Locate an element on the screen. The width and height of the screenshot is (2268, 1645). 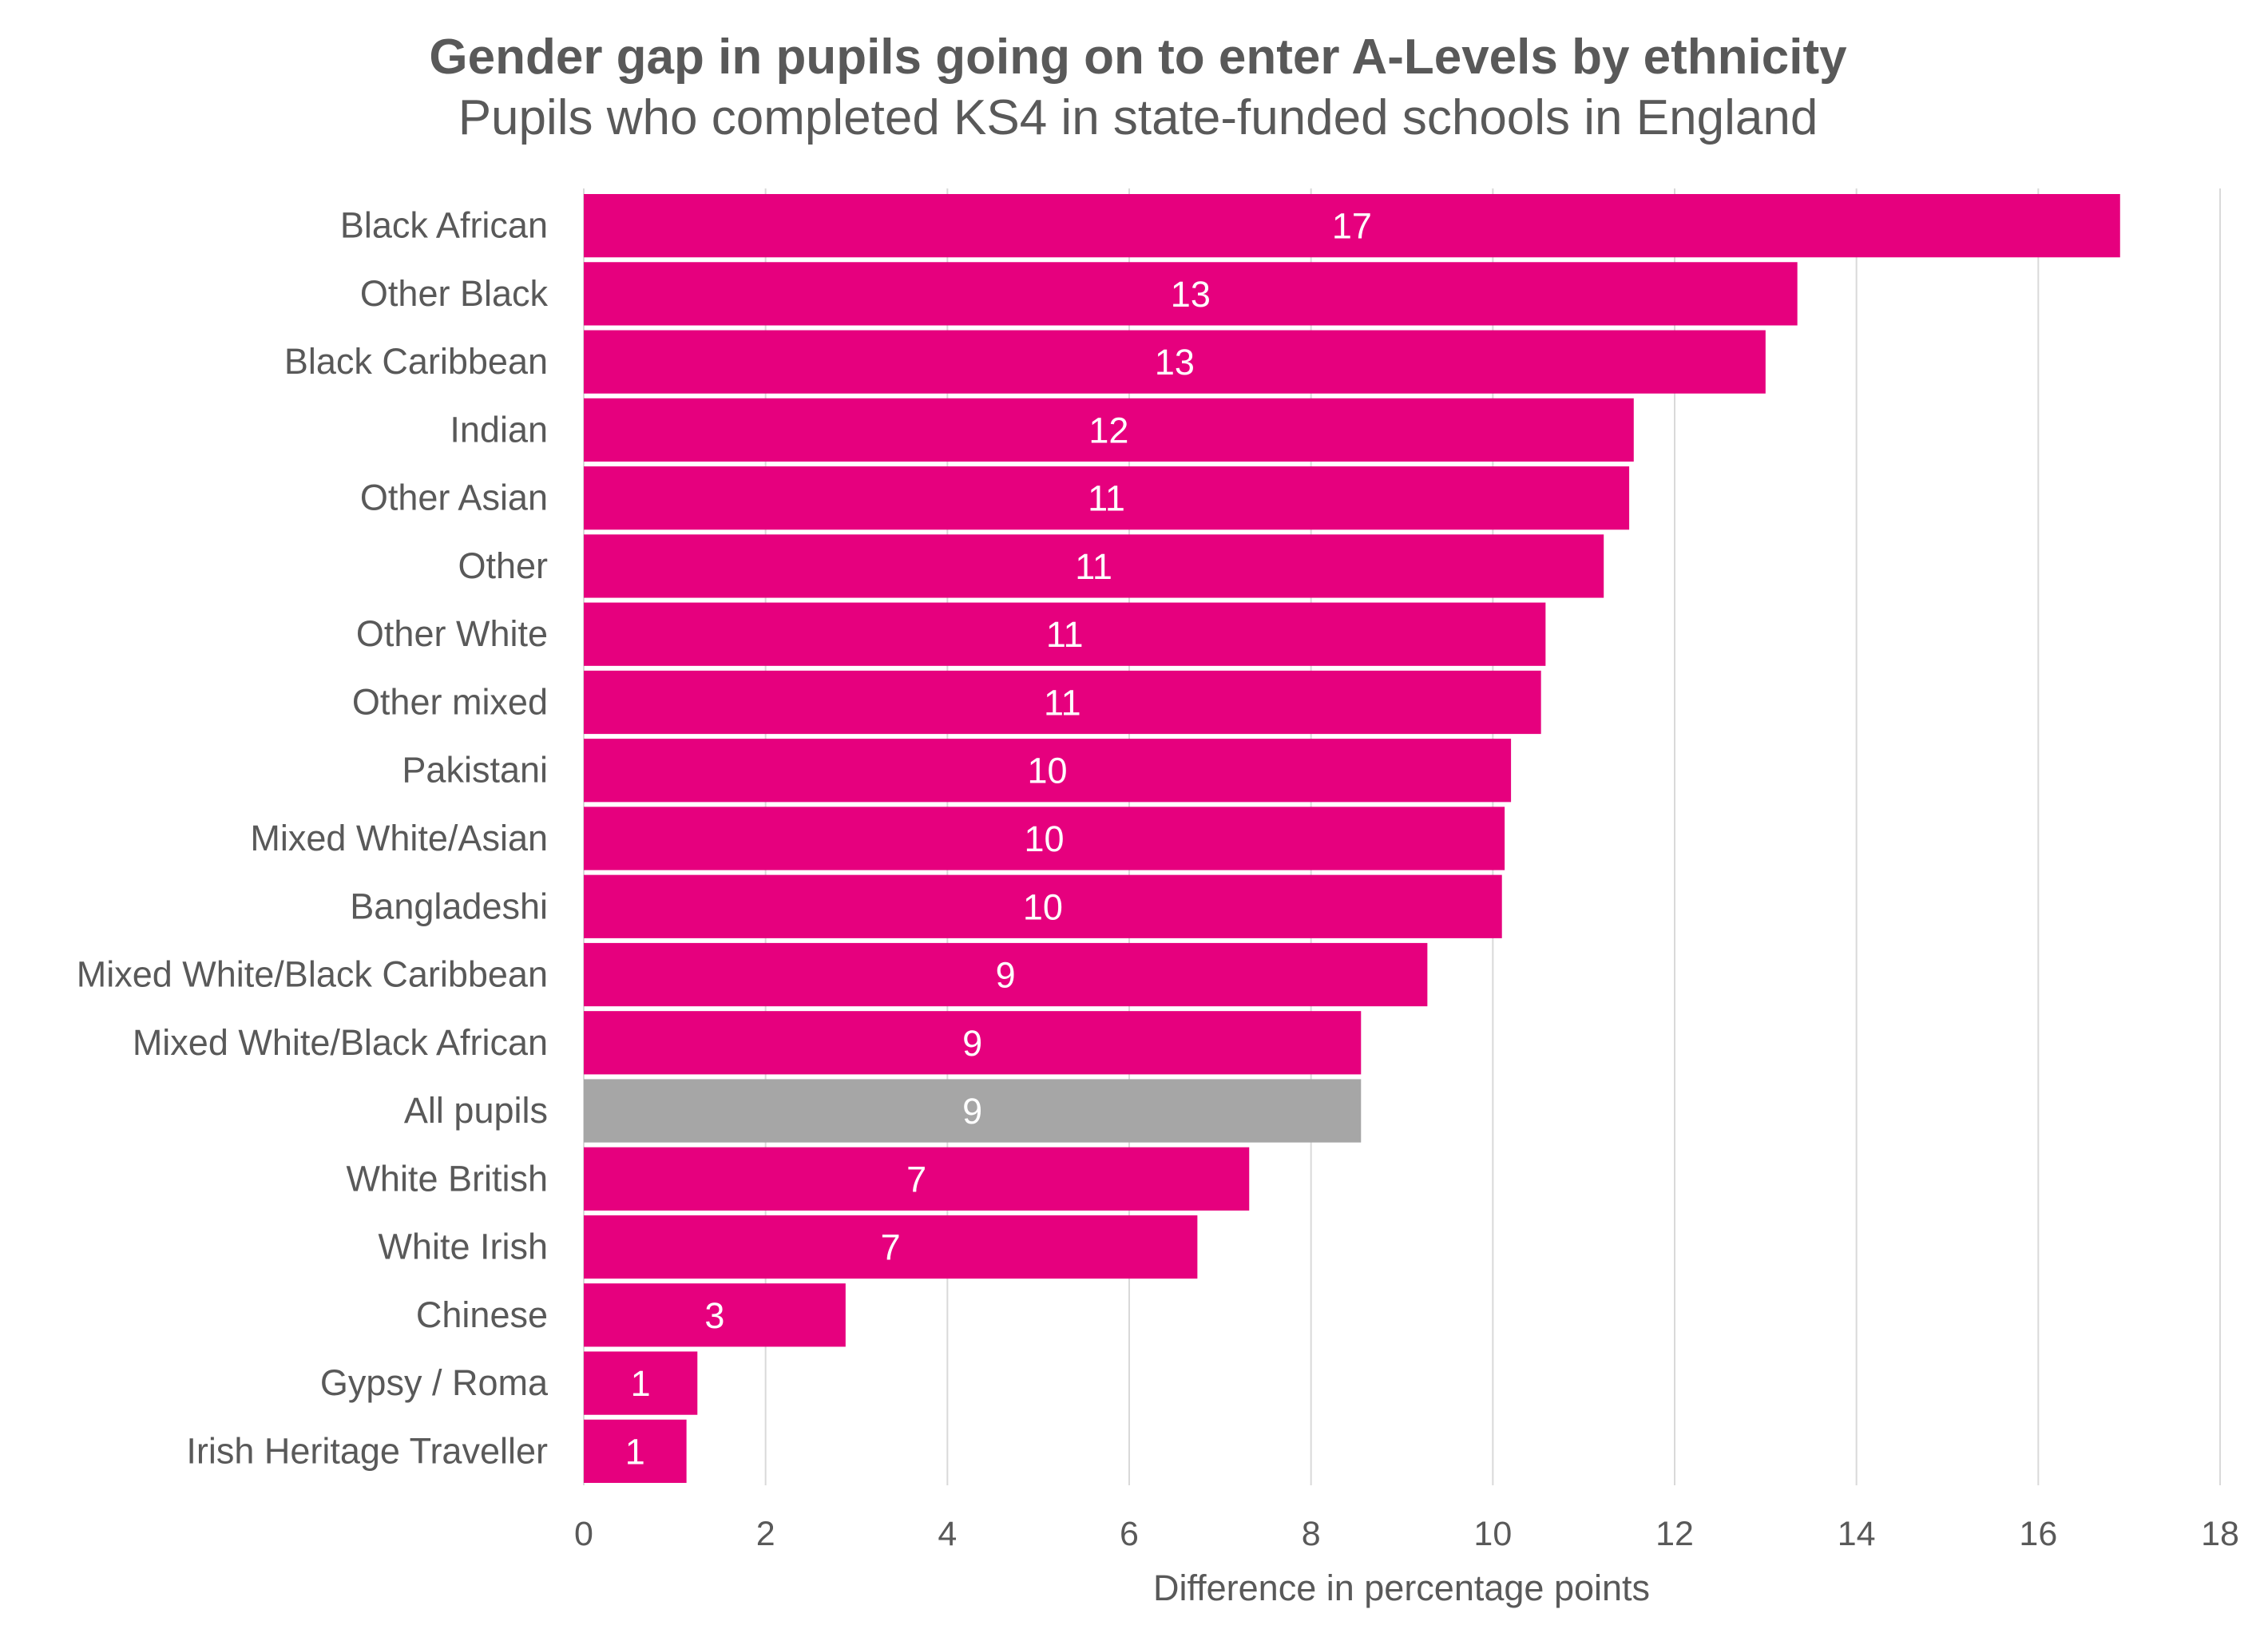
data-label-mixed-white-asian: 10 is located at coordinates (1045, 839).